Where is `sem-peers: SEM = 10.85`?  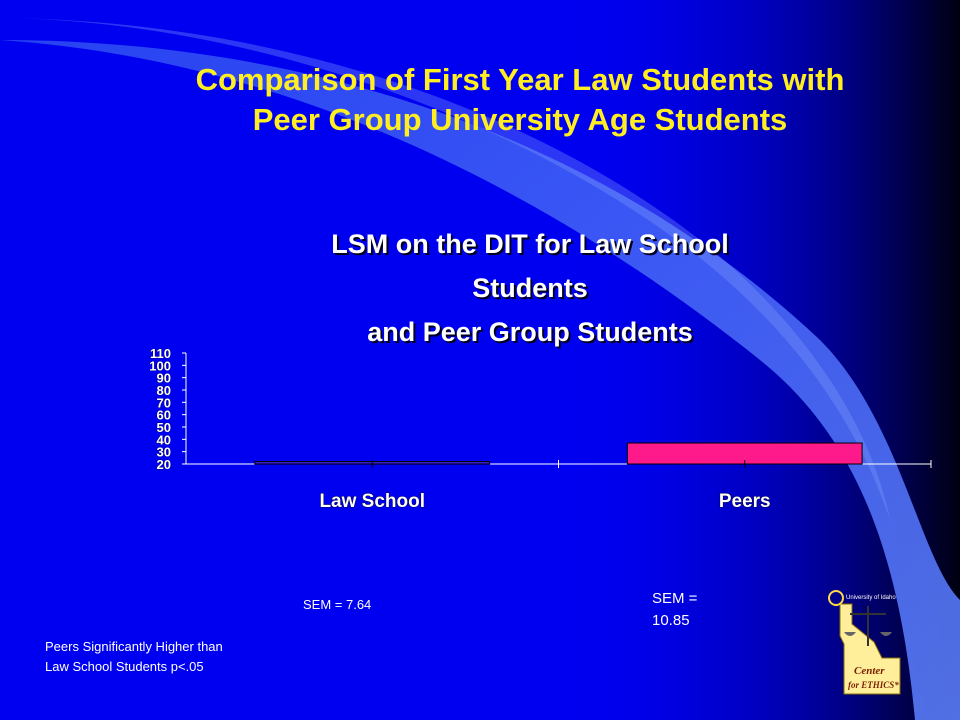 sem-peers: SEM = 10.85 is located at coordinates (697, 610).